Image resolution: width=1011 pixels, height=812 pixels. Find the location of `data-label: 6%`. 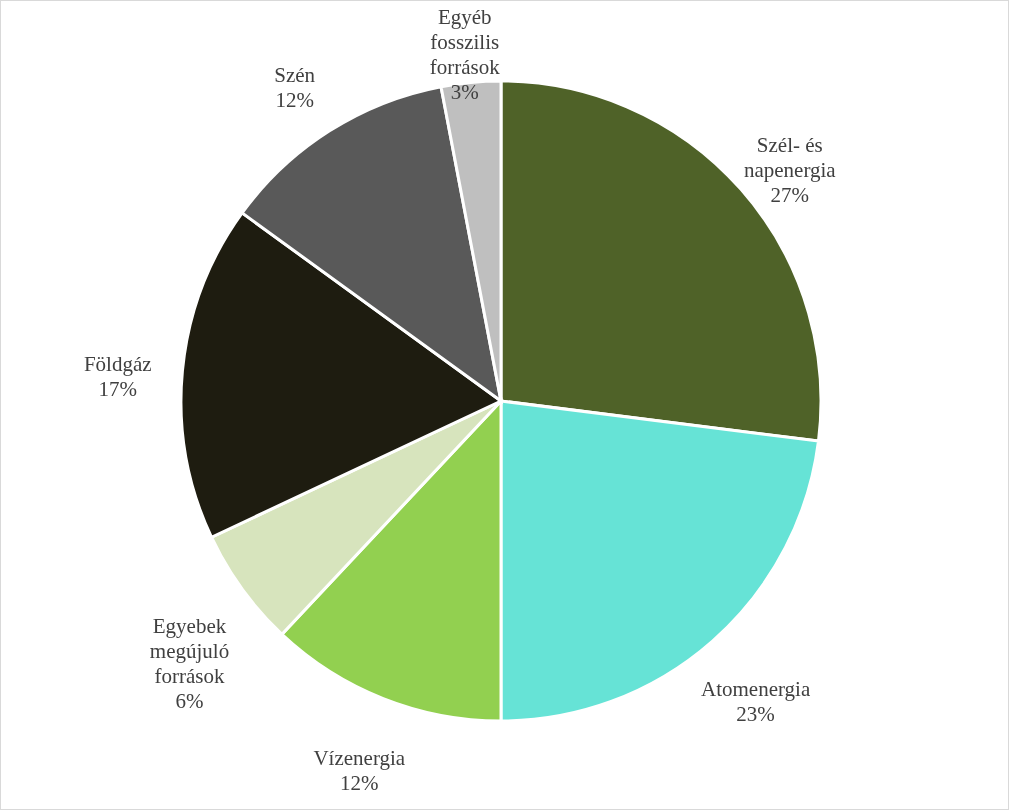

data-label: 6% is located at coordinates (189, 701).